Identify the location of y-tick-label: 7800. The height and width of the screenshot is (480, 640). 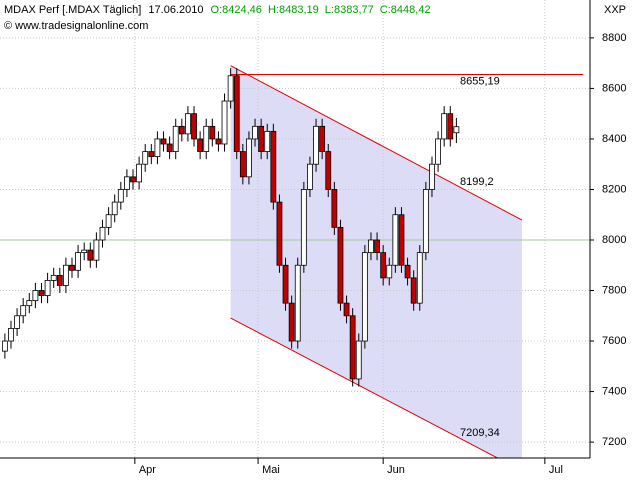
(614, 290).